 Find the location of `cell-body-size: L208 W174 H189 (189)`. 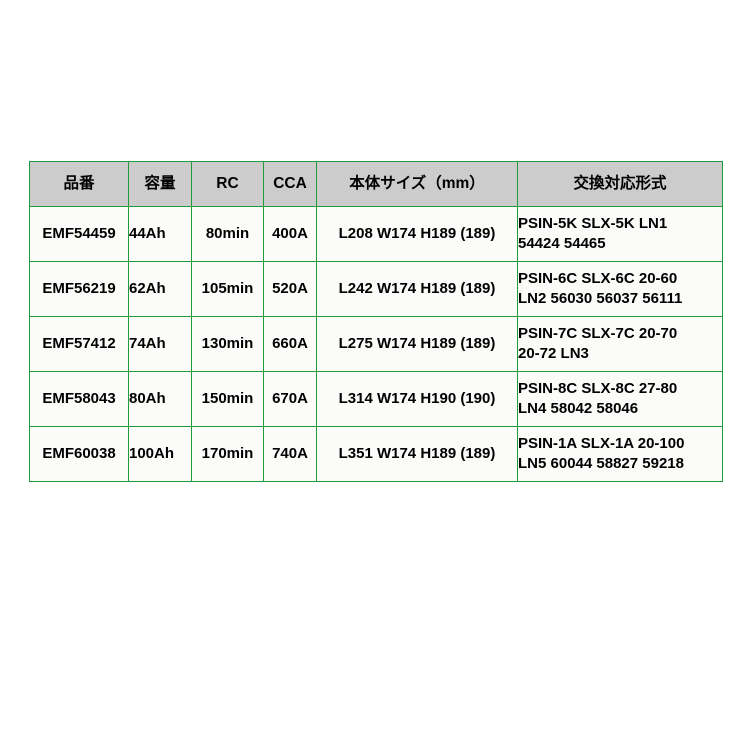

cell-body-size: L208 W174 H189 (189) is located at coordinates (417, 234).